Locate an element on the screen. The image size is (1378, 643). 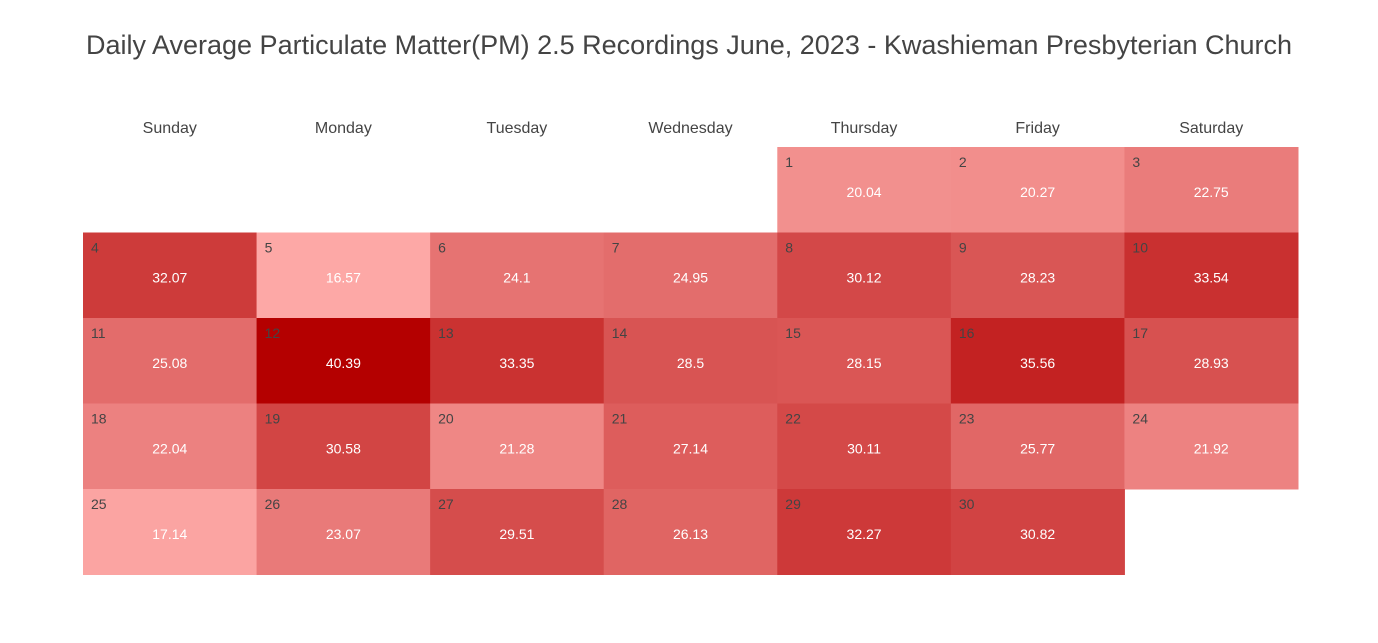
day-value-label: 25.77 is located at coordinates (1037, 449).